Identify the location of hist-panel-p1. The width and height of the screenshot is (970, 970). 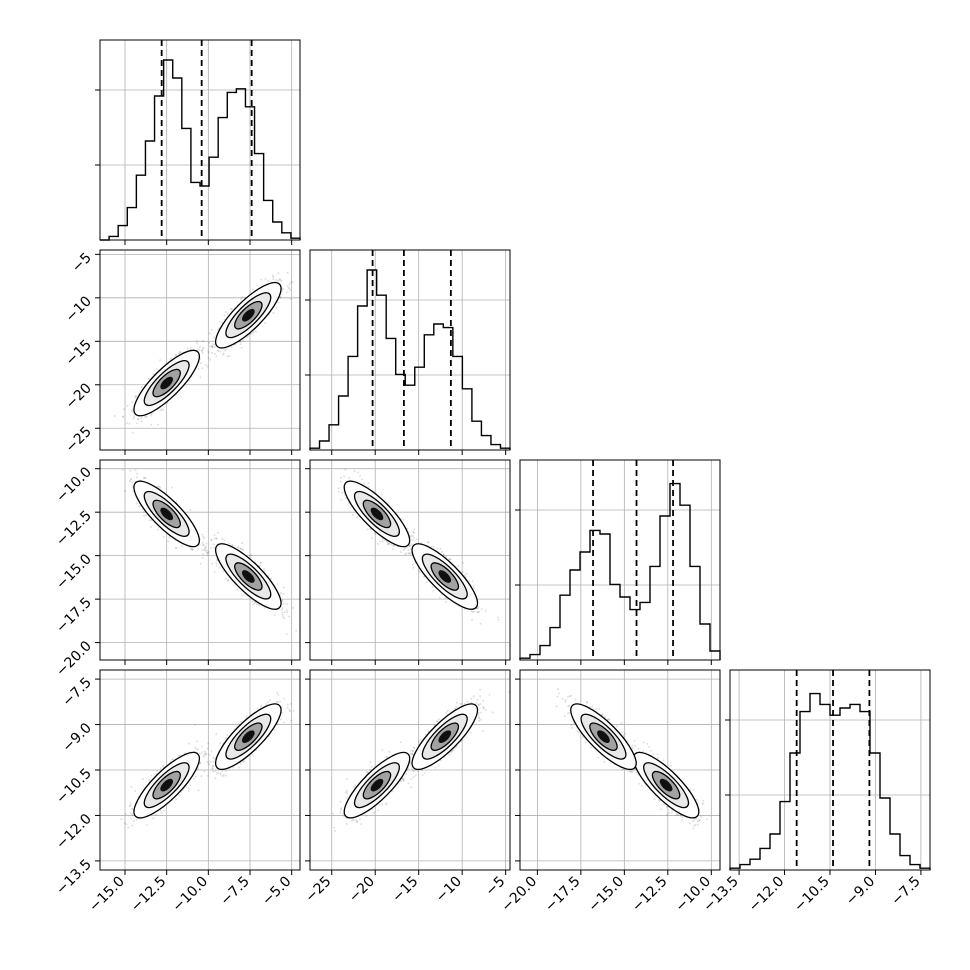
(408, 352).